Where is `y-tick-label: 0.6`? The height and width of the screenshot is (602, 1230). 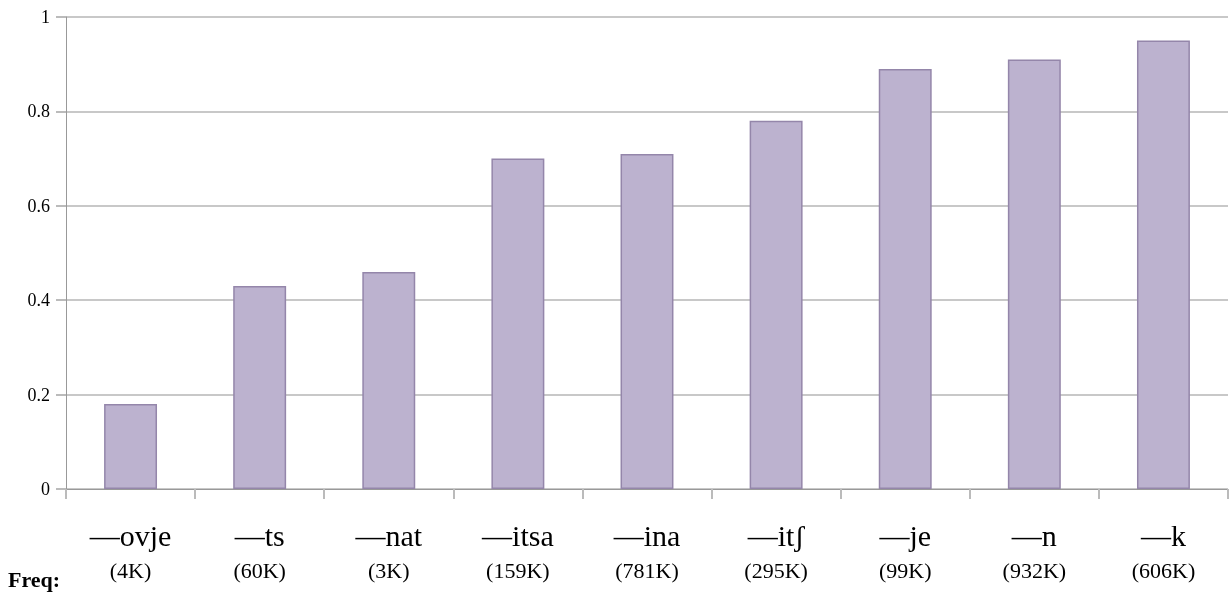
y-tick-label: 0.6 is located at coordinates (38, 205).